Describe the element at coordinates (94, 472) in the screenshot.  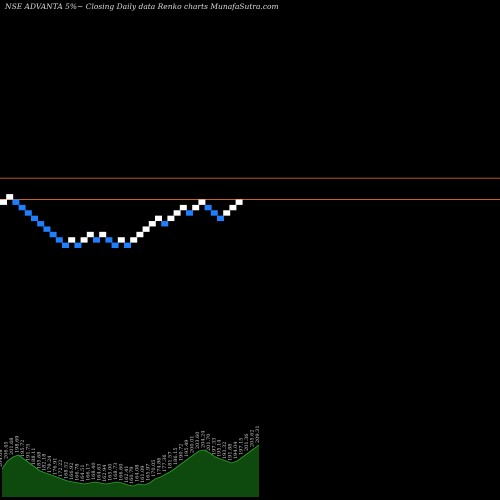
I see `volume-label: 168.40` at that location.